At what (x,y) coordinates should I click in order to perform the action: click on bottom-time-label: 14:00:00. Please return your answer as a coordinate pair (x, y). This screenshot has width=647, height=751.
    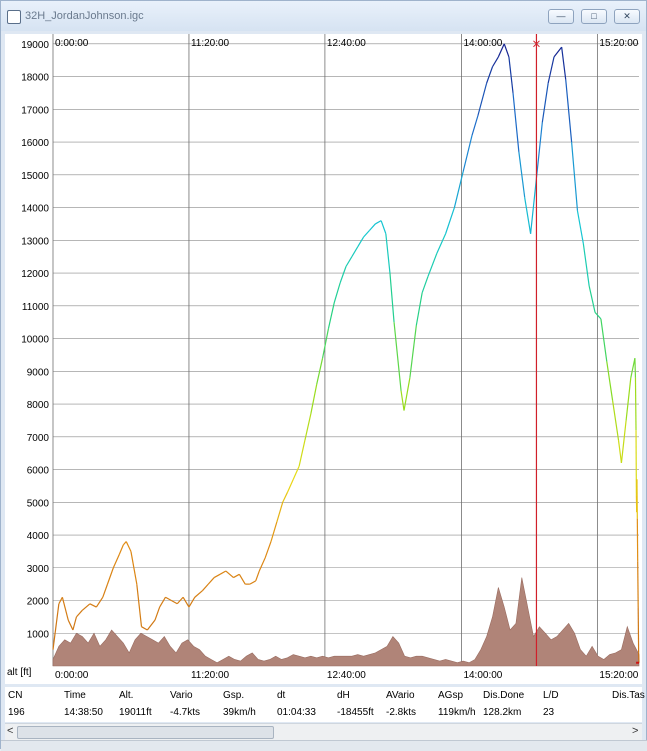
    Looking at the image, I should click on (482, 675).